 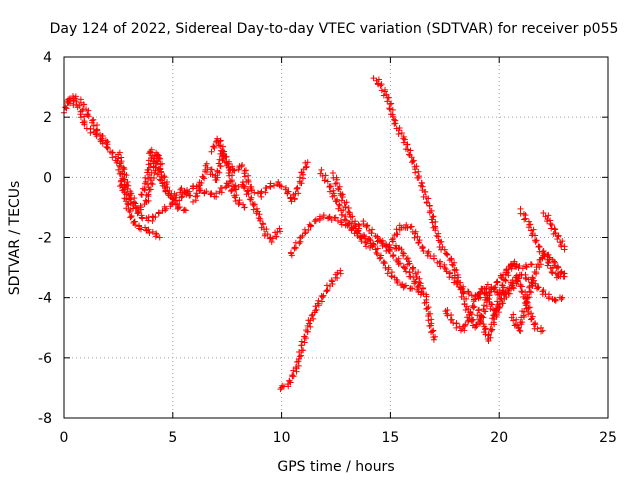 I want to click on x-tick-label: 15, so click(x=390, y=438).